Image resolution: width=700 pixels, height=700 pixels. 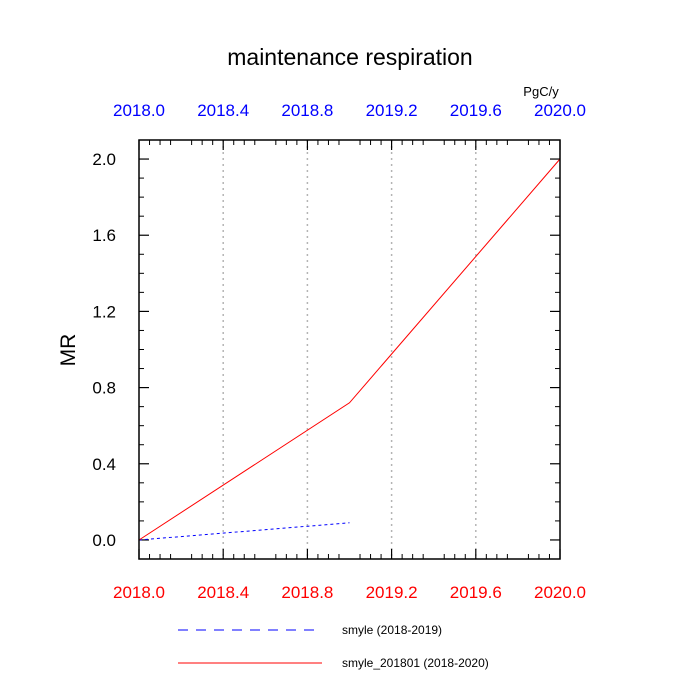 I want to click on y-axis-label: MR, so click(x=68, y=350).